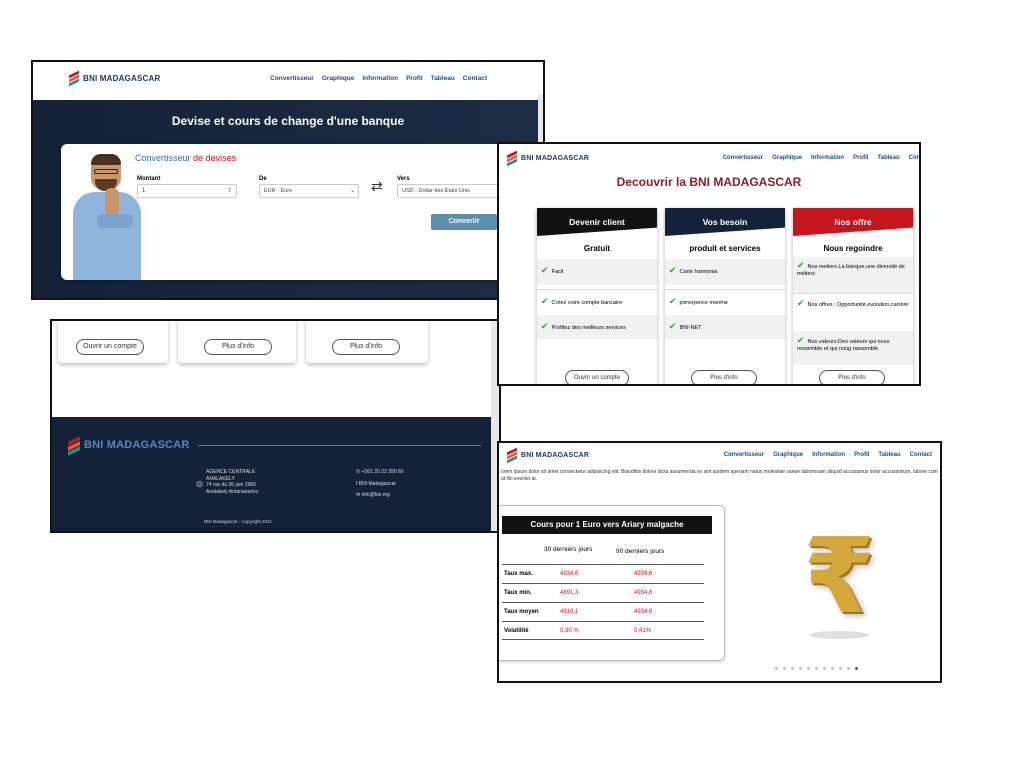 The height and width of the screenshot is (768, 1024). What do you see at coordinates (603, 611) in the screenshot?
I see `table-row: Taux moyen 4919,1 4934,6` at bounding box center [603, 611].